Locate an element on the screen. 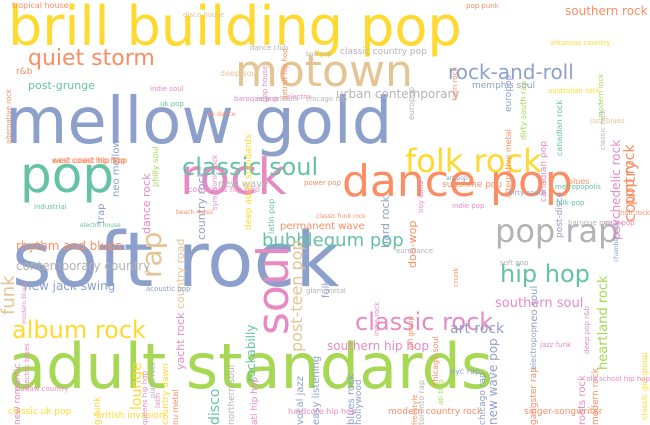 This screenshot has height=425, width=650. word-45: doo-wop is located at coordinates (412, 244).